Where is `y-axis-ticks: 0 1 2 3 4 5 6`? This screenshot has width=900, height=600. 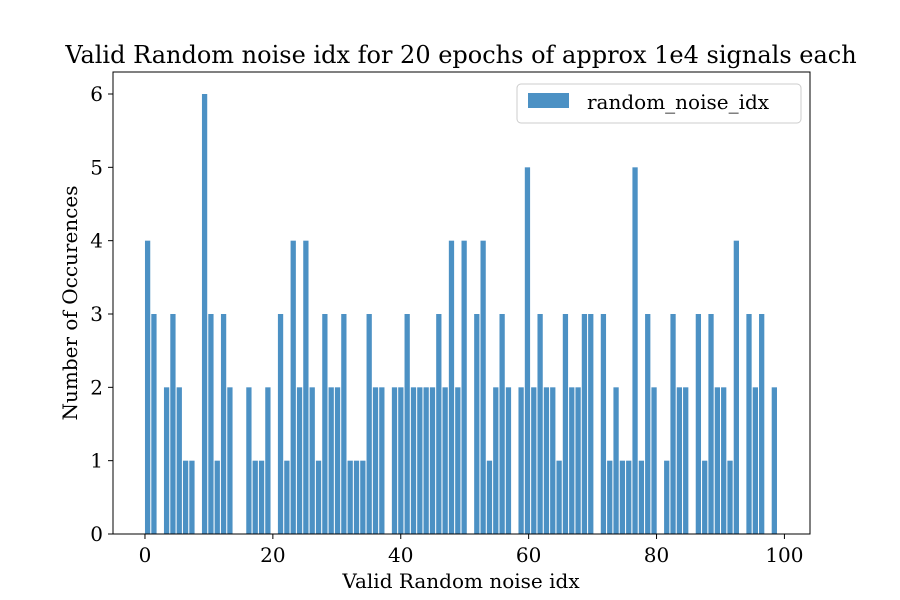
y-axis-ticks: 0 1 2 3 4 5 6 is located at coordinates (101, 314).